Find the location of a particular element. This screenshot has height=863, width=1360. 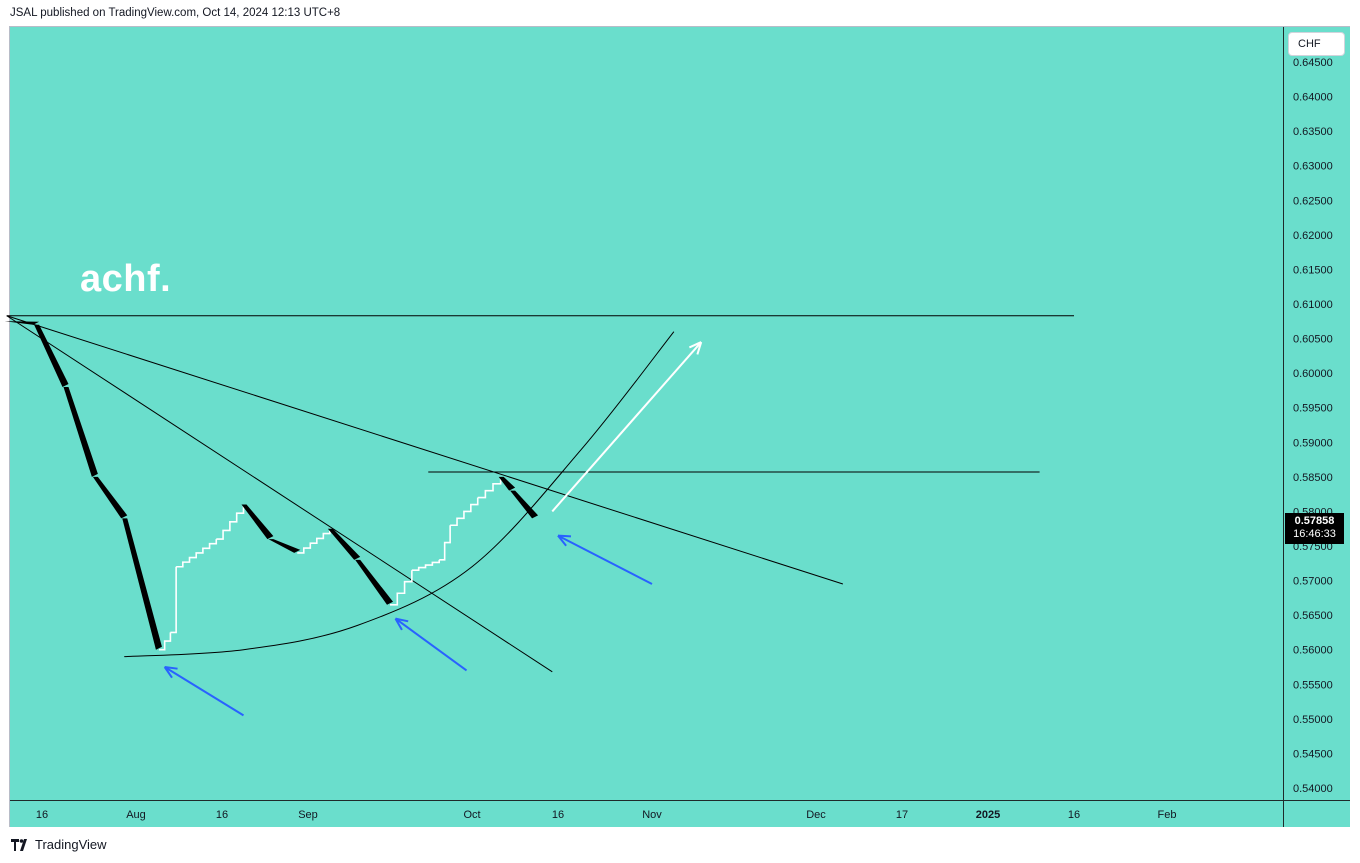

footer-brand: TradingView is located at coordinates (59, 844).